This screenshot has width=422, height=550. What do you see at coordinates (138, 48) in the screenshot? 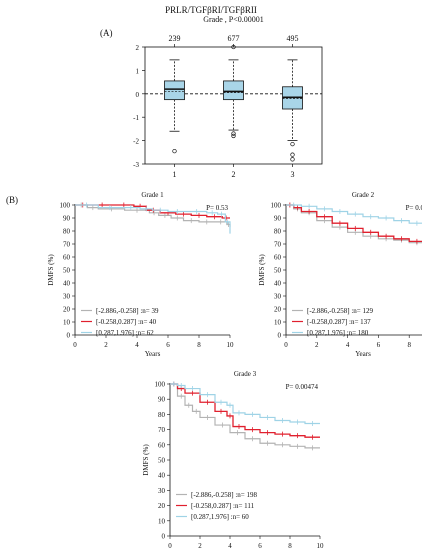
I see `y-tick-label: 2` at bounding box center [138, 48].